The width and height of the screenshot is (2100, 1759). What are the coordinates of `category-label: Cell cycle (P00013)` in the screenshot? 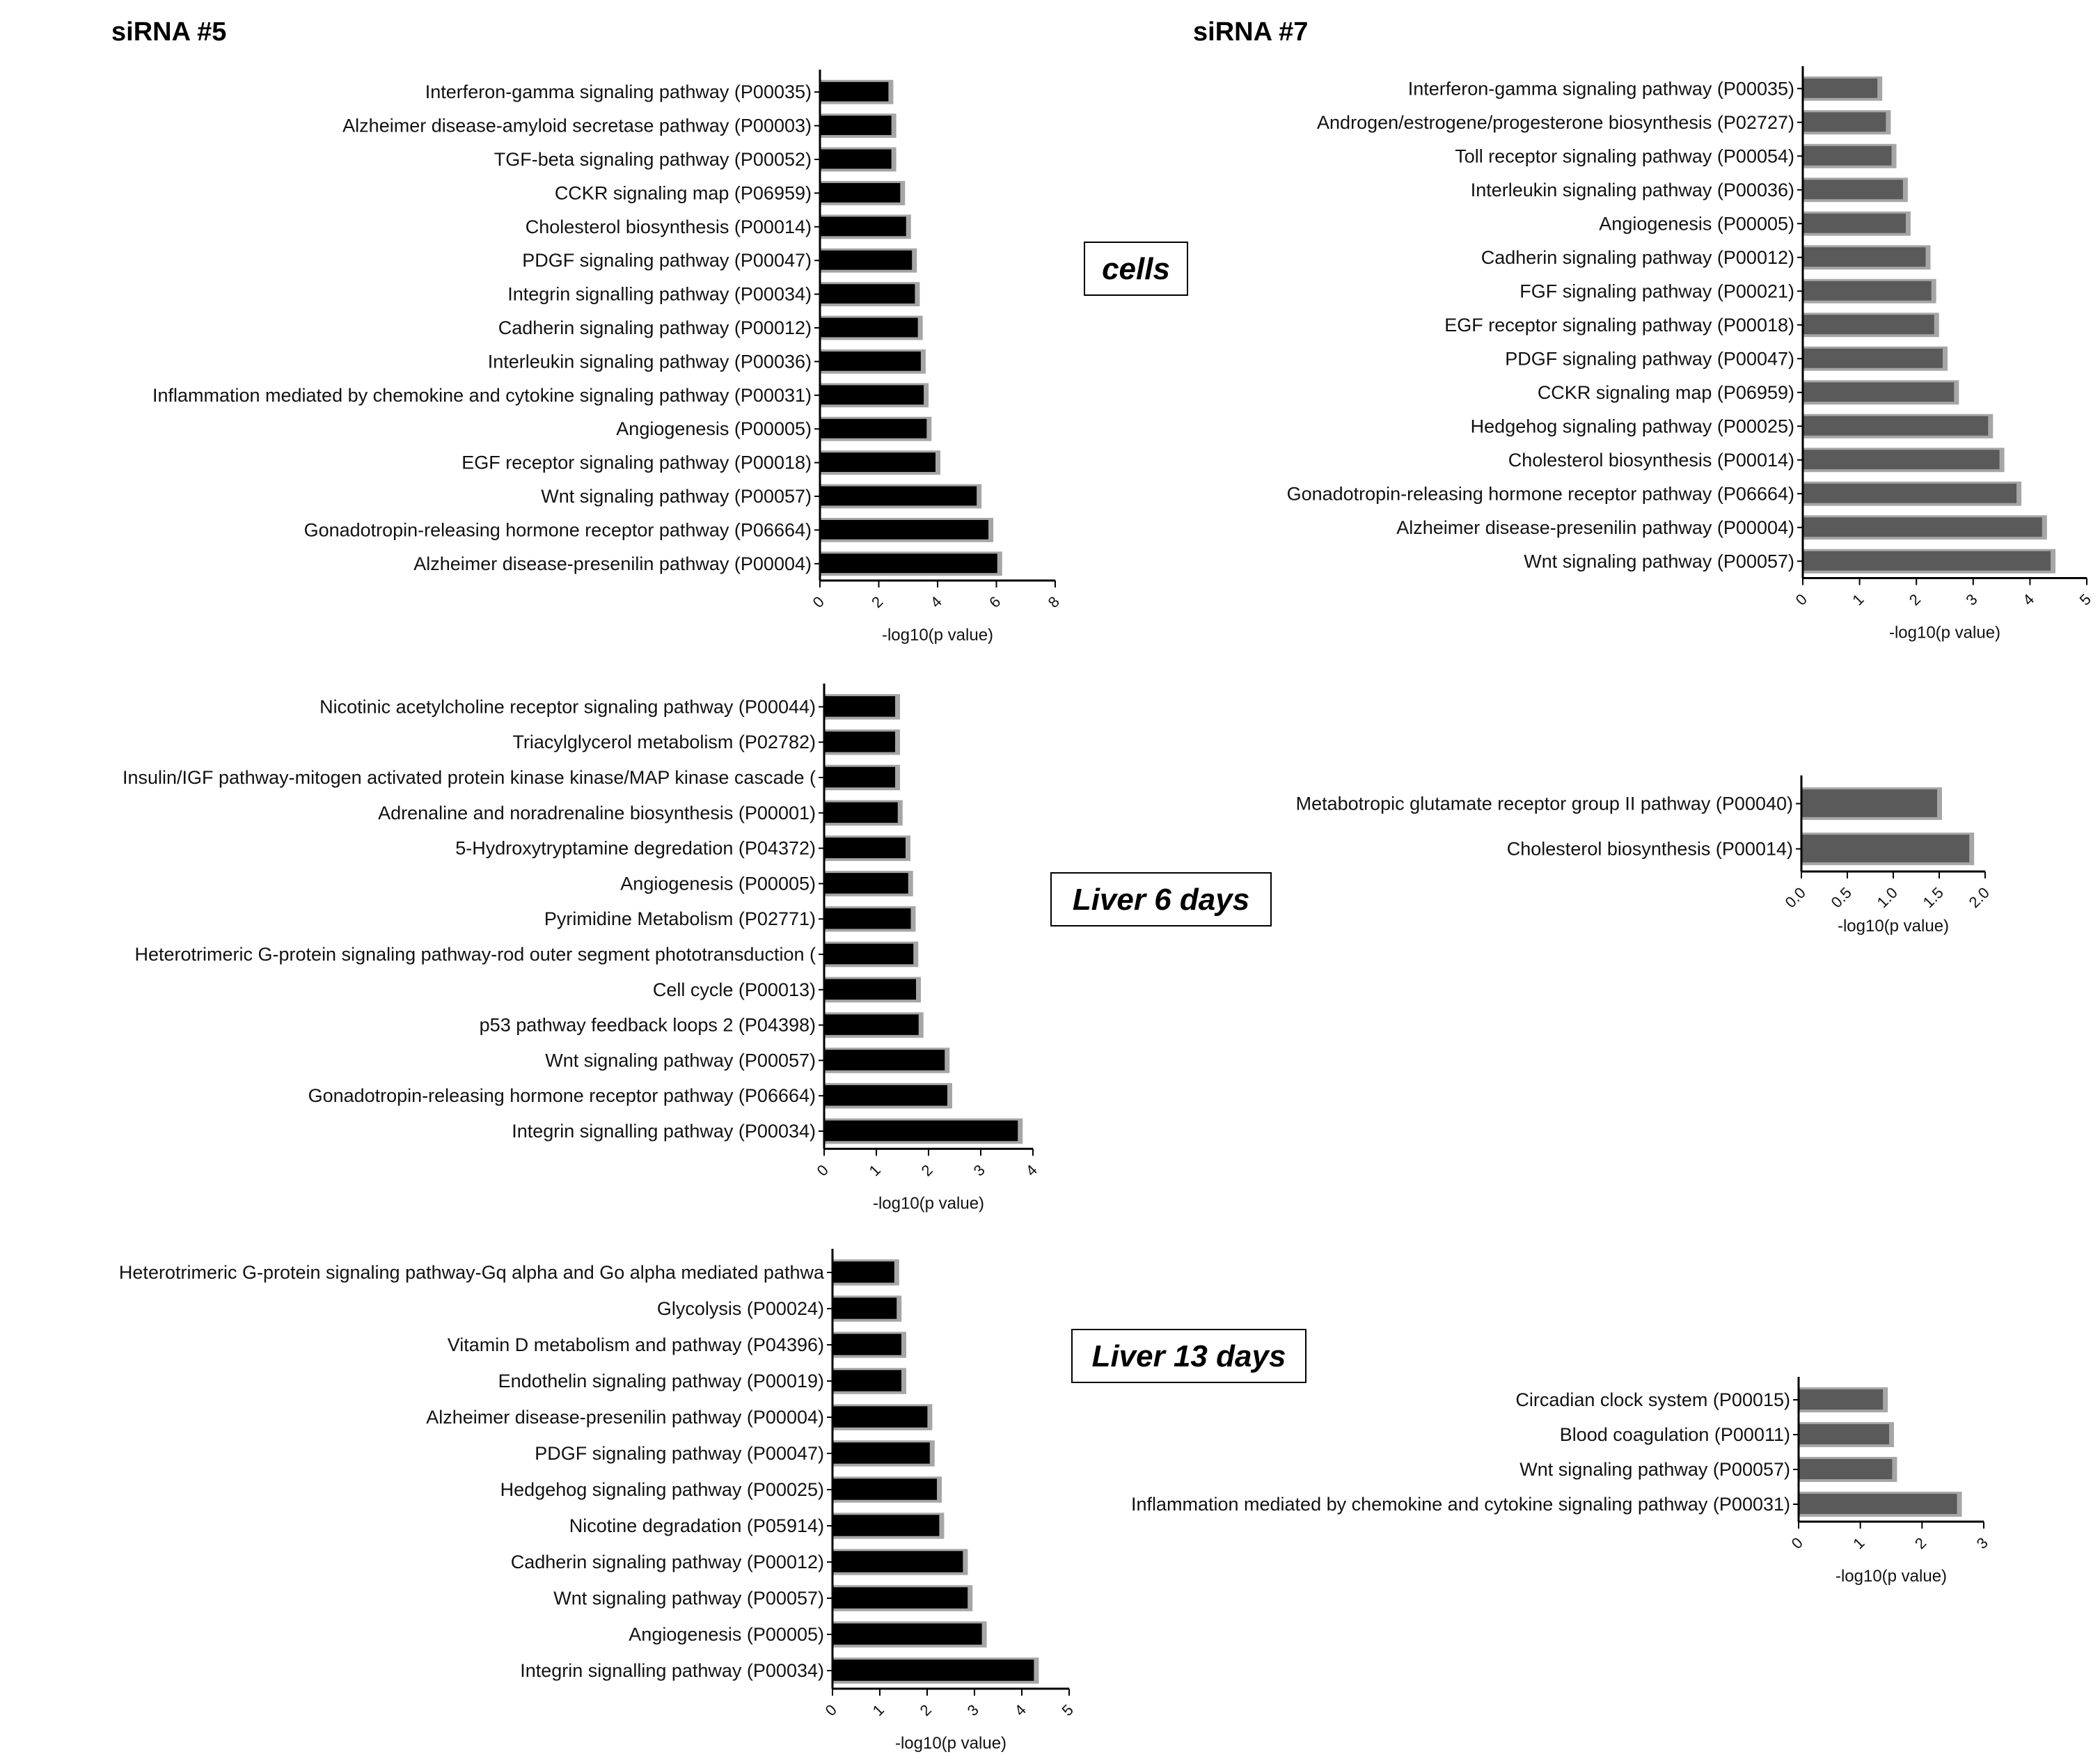 It's located at (735, 989).